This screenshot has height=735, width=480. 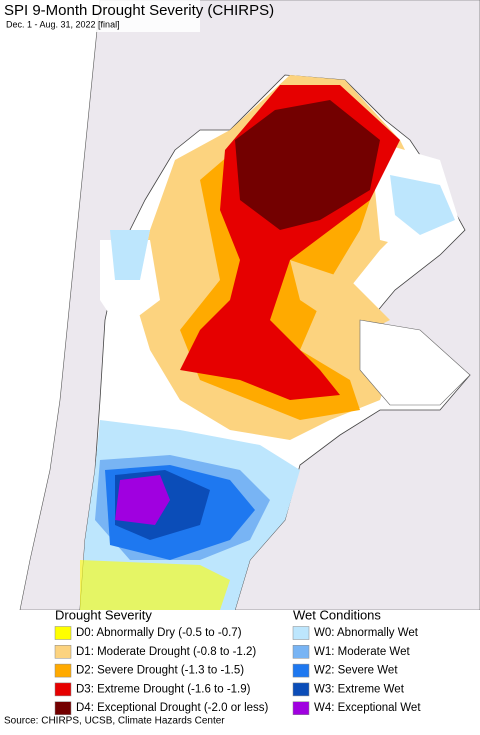 I want to click on legend-title: Wet Conditions, so click(x=337, y=614).